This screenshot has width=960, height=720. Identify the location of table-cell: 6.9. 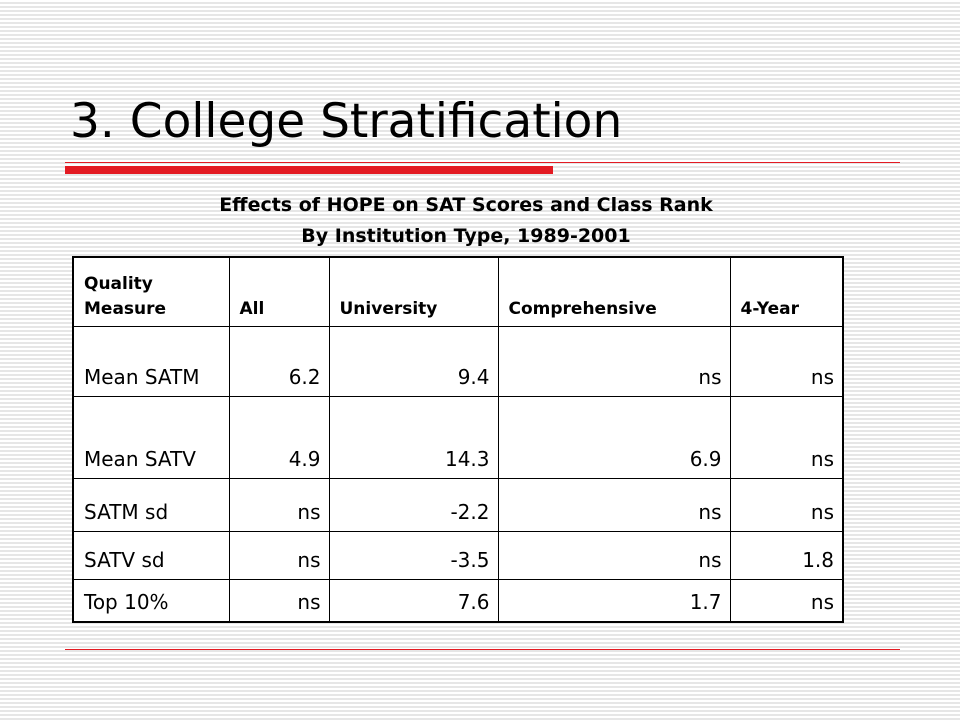
(614, 437).